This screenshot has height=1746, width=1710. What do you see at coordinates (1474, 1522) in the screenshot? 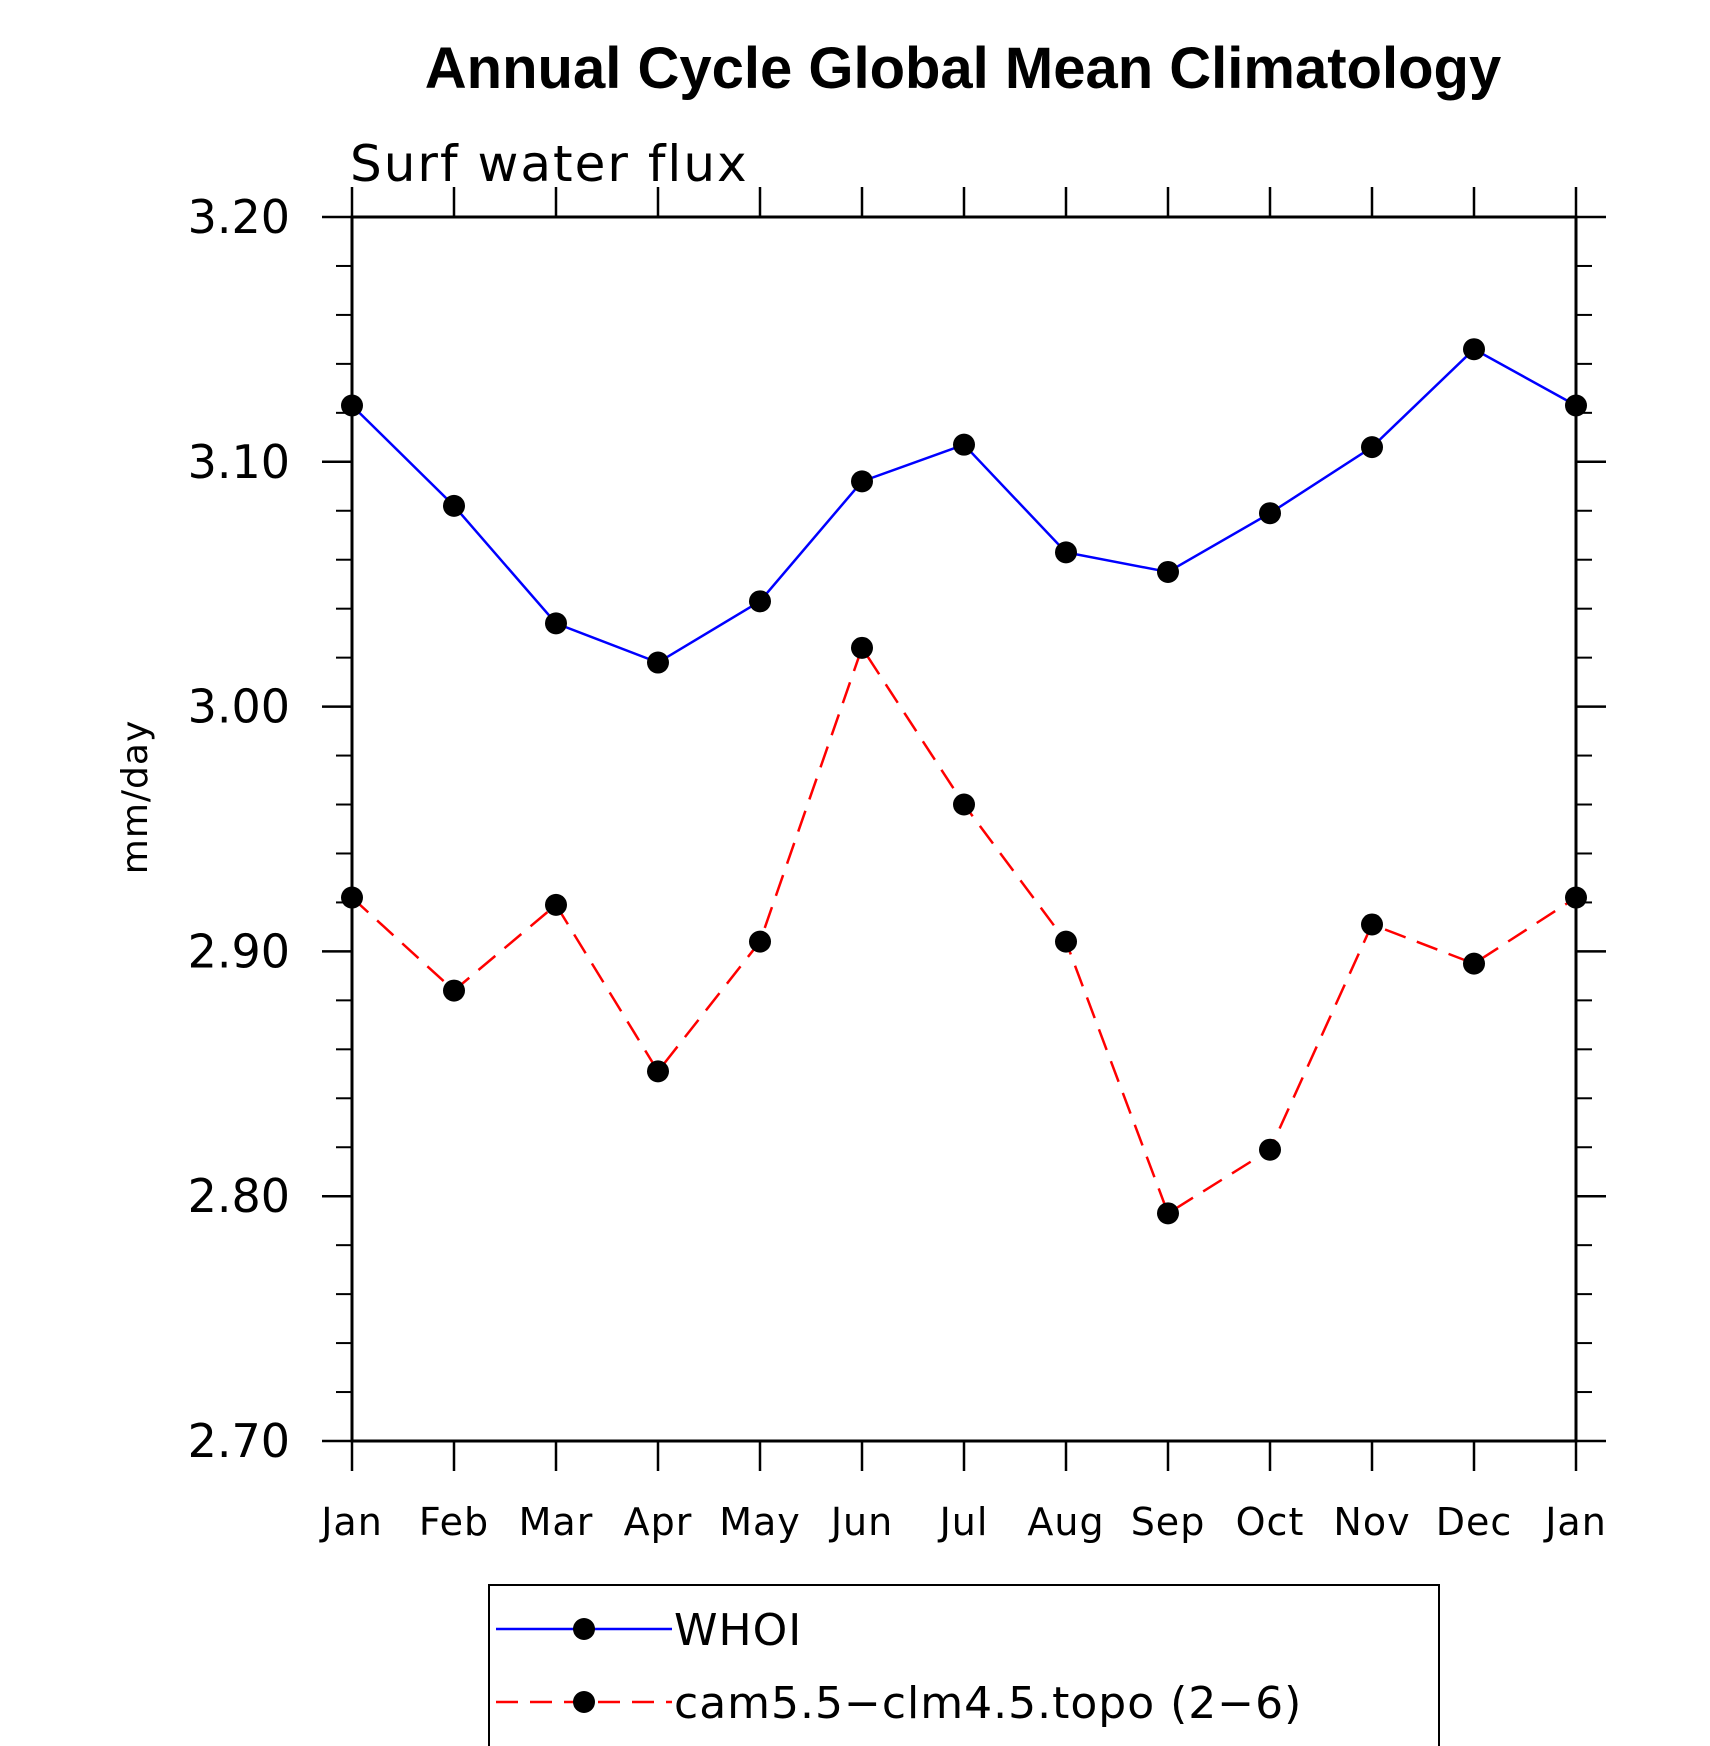
I see `x-tick-label: Dec` at bounding box center [1474, 1522].